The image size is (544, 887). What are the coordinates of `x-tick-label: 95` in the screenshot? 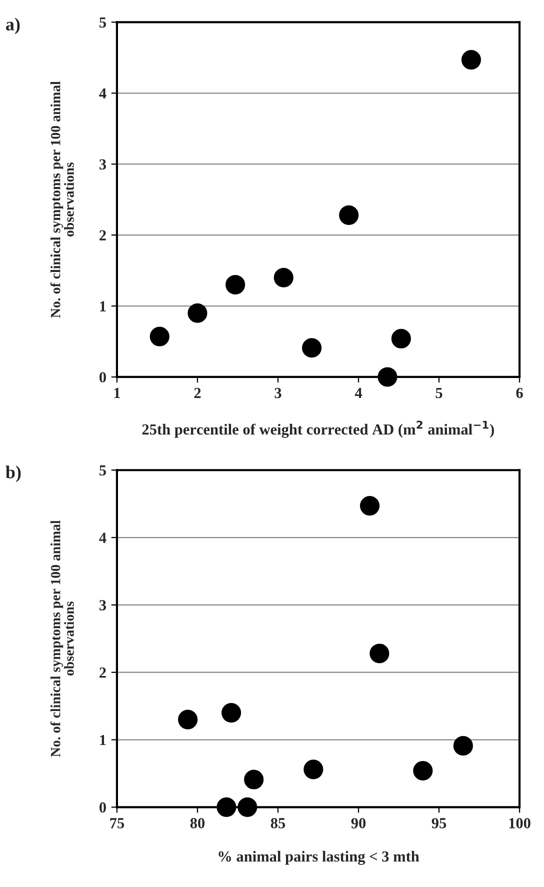 It's located at (439, 823).